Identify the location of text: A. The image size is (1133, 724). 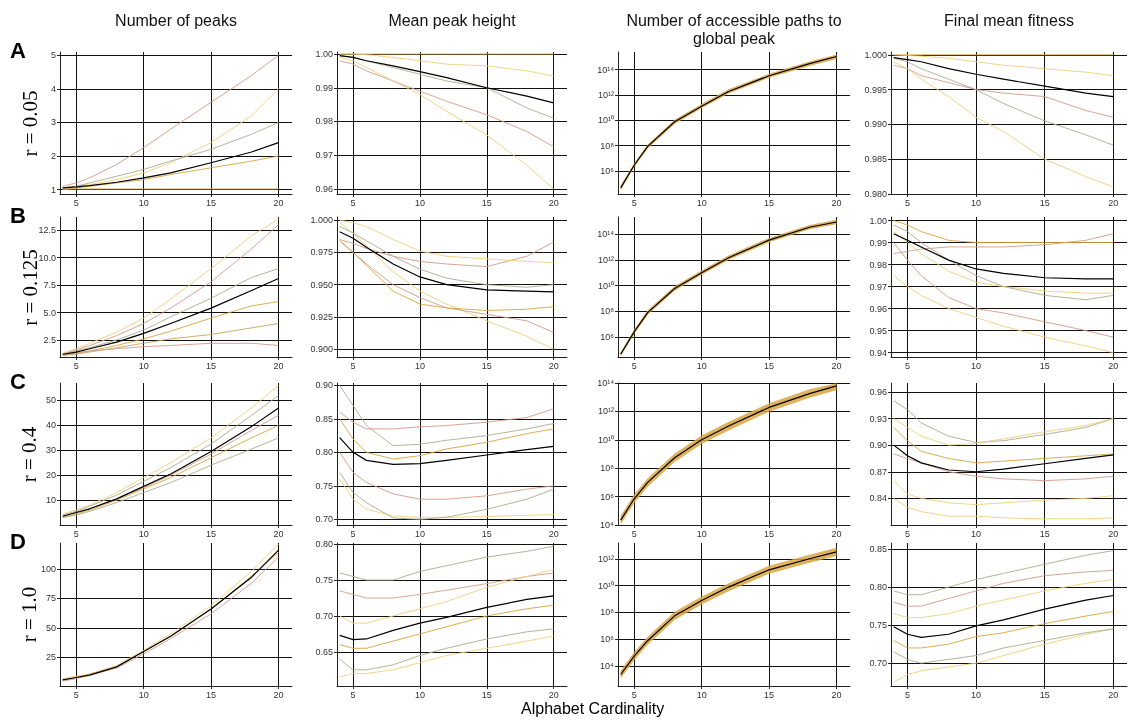
(18, 51).